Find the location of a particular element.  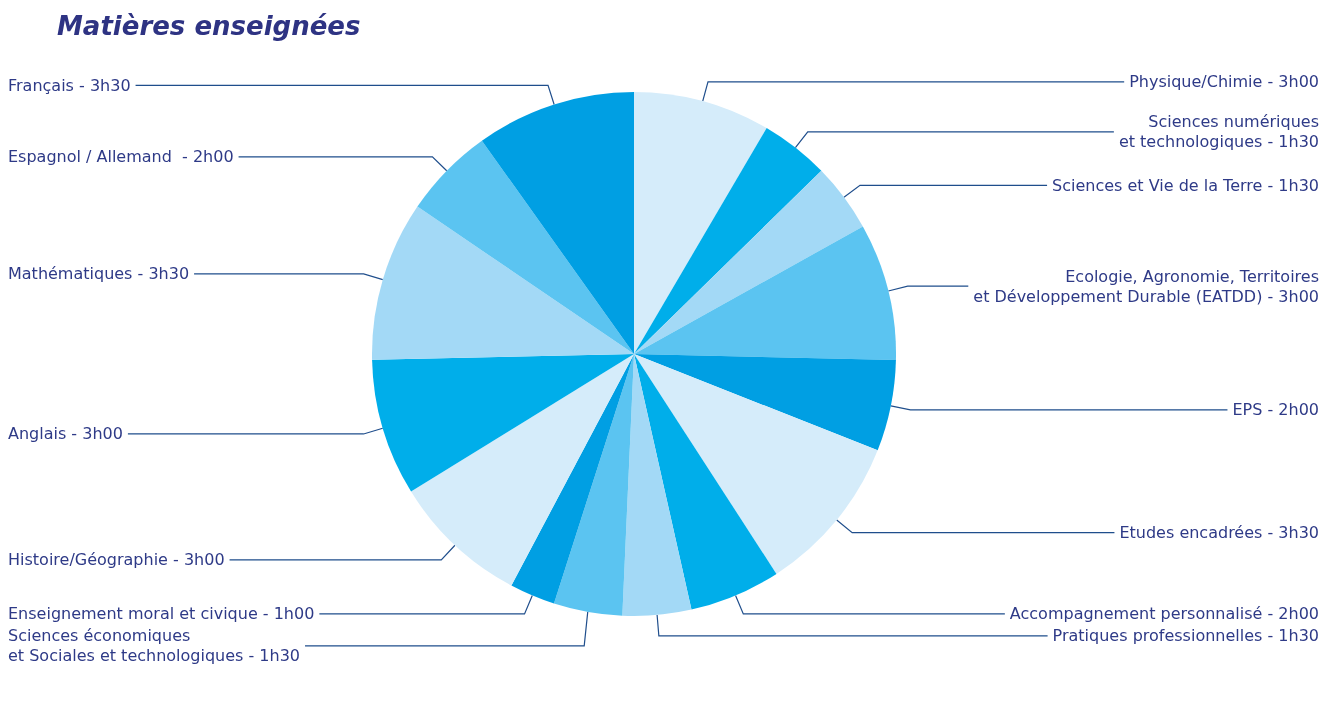

slice-label: Sciences et Vie de la Terre - 1h30 is located at coordinates (1185, 185).